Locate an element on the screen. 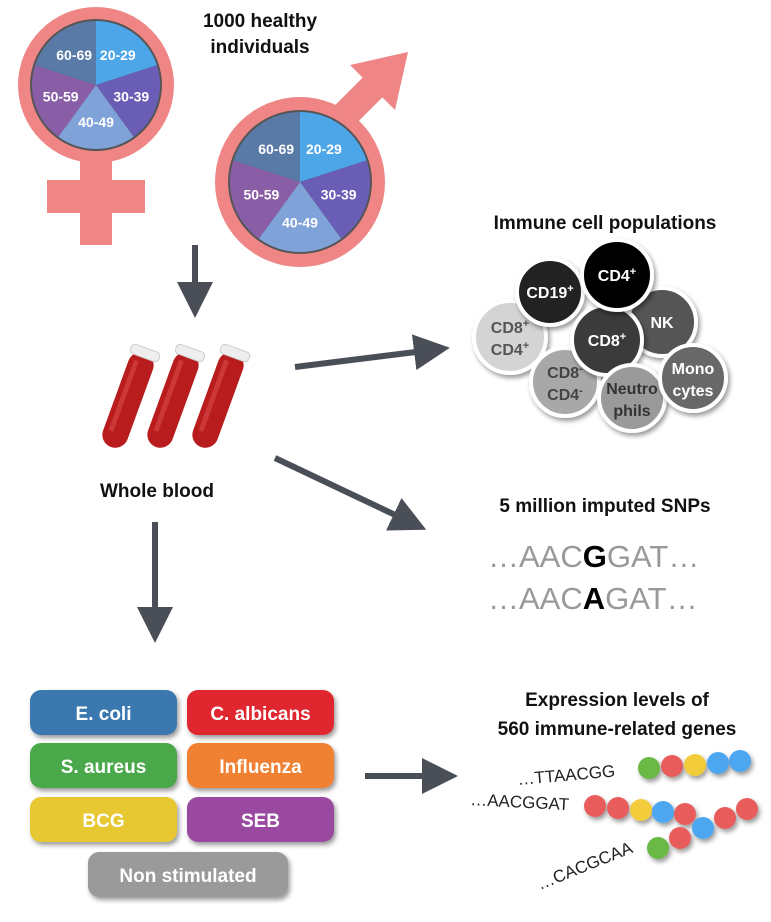 Image resolution: width=771 pixels, height=922 pixels. female-age-pie: 20-29 30-39 40-49 50-59 60-69 is located at coordinates (96, 85).